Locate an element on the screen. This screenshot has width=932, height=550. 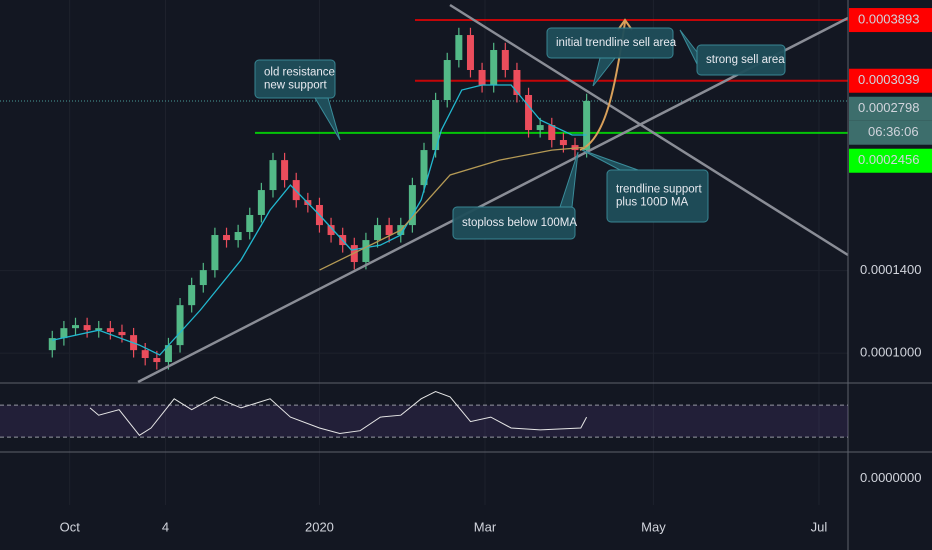
price-marker-text: 0.0002798 is located at coordinates (888, 107).